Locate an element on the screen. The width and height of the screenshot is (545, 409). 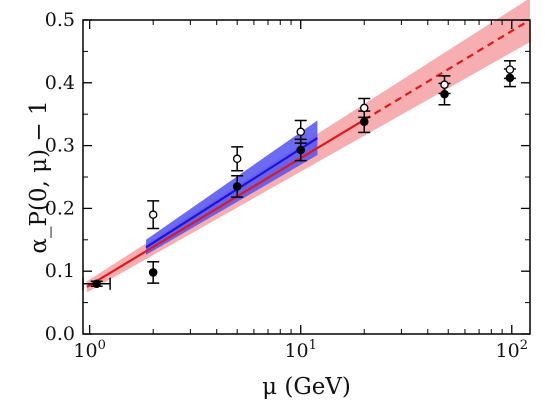
y-tick-label: 0.5 is located at coordinates (60, 20).